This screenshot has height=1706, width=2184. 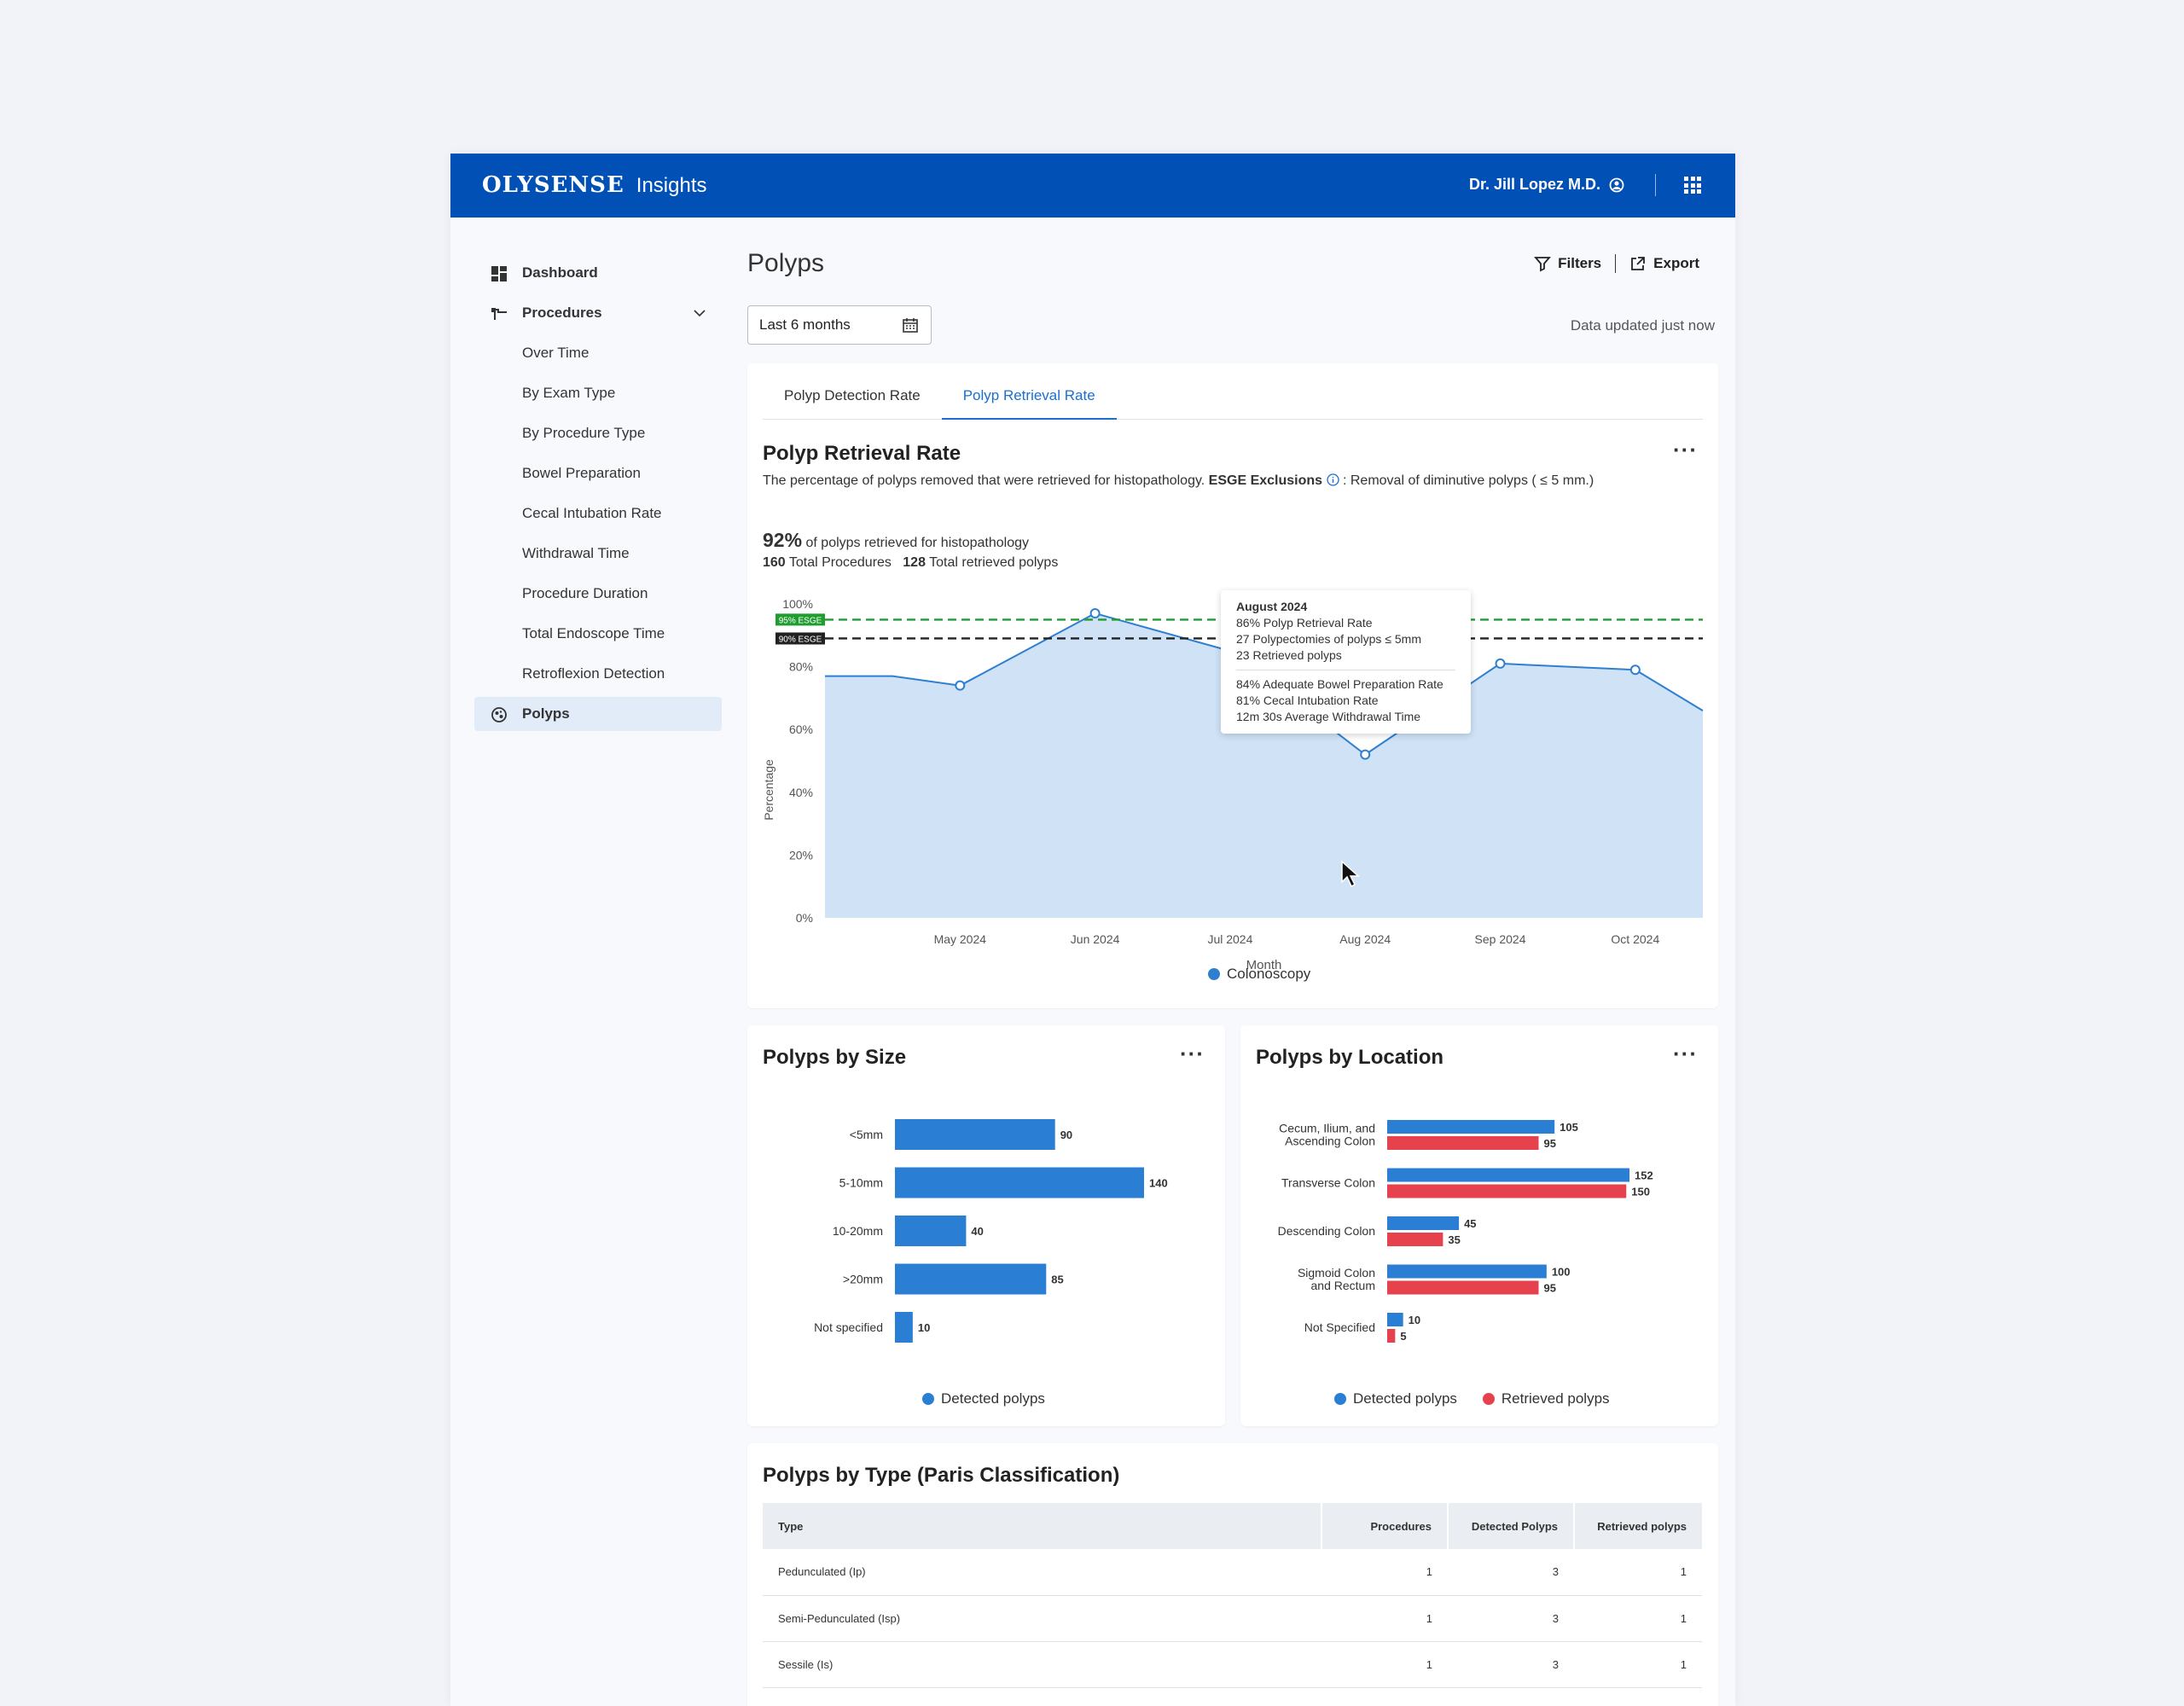 I want to click on sidebar-item-by-exam-type: By Exam Type, so click(x=598, y=393).